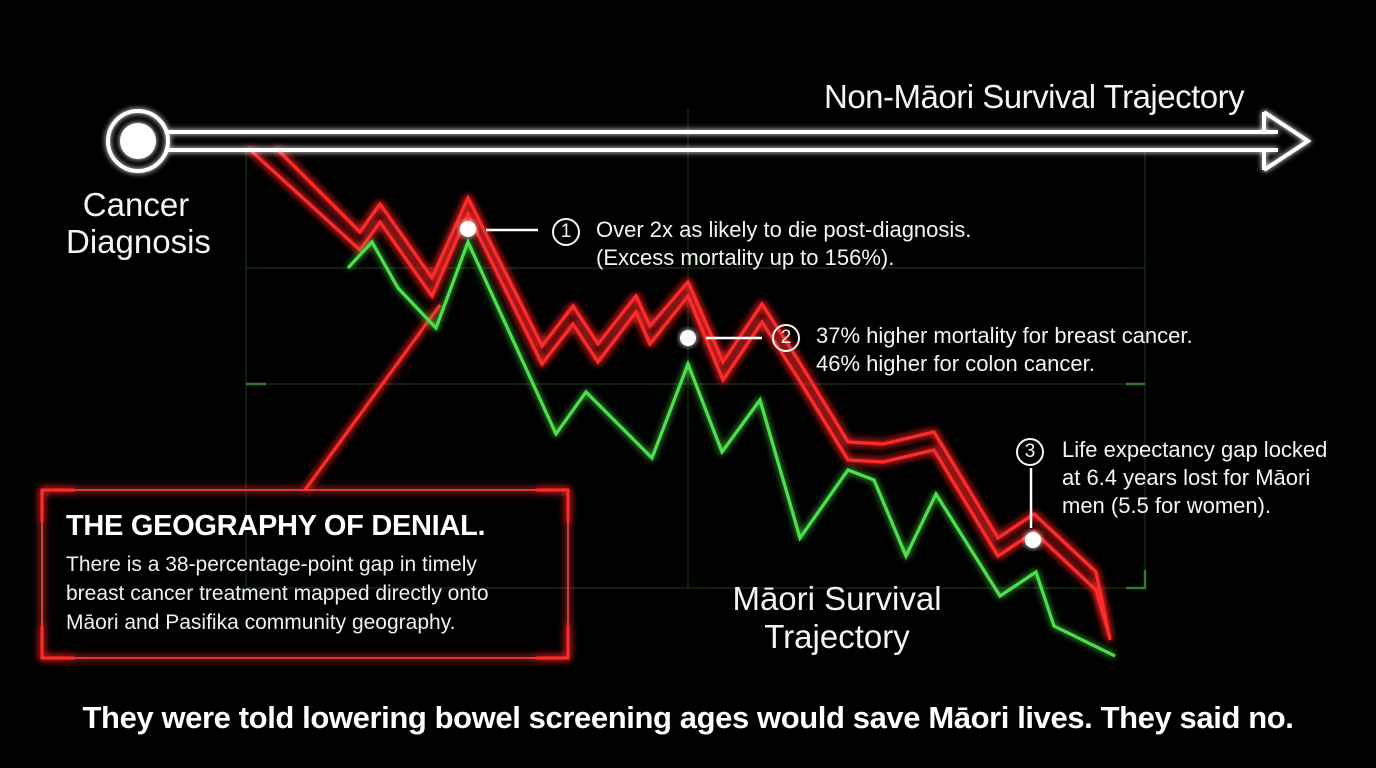 The image size is (1376, 768). Describe the element at coordinates (745, 257) in the screenshot. I see `callout-1-line-2: (Excess mortality up to 156%).` at that location.